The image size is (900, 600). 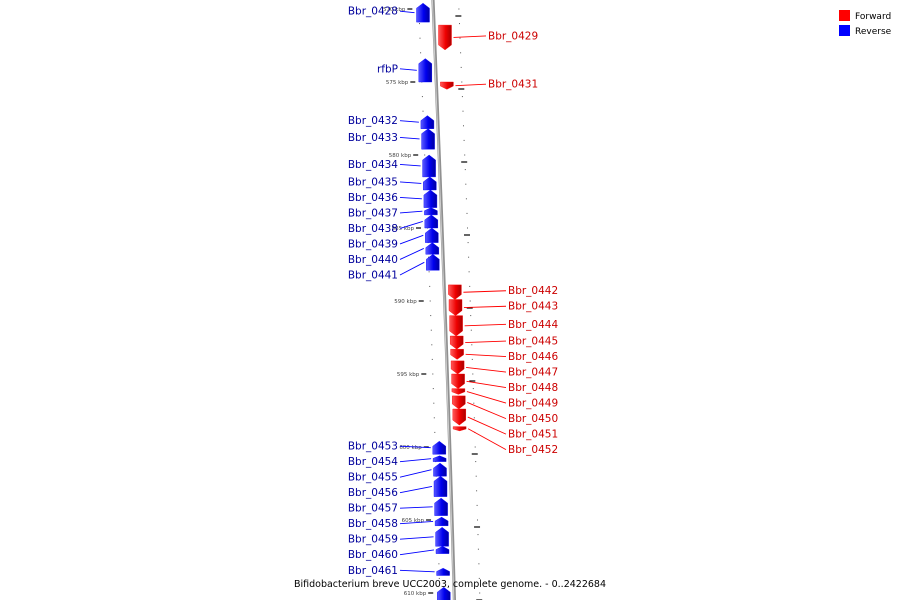 What do you see at coordinates (415, 594) in the screenshot?
I see `tick-label: 610 kbp` at bounding box center [415, 594].